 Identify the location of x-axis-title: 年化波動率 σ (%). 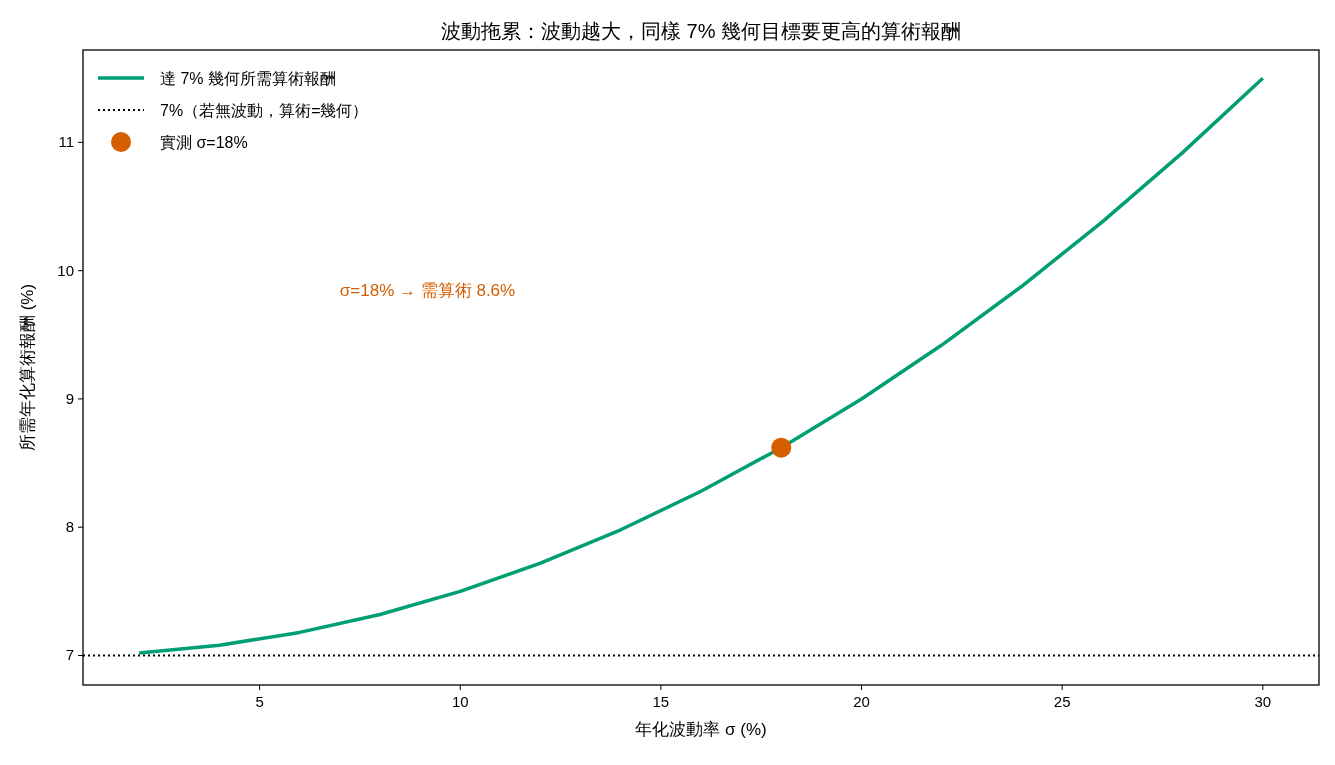
(701, 729).